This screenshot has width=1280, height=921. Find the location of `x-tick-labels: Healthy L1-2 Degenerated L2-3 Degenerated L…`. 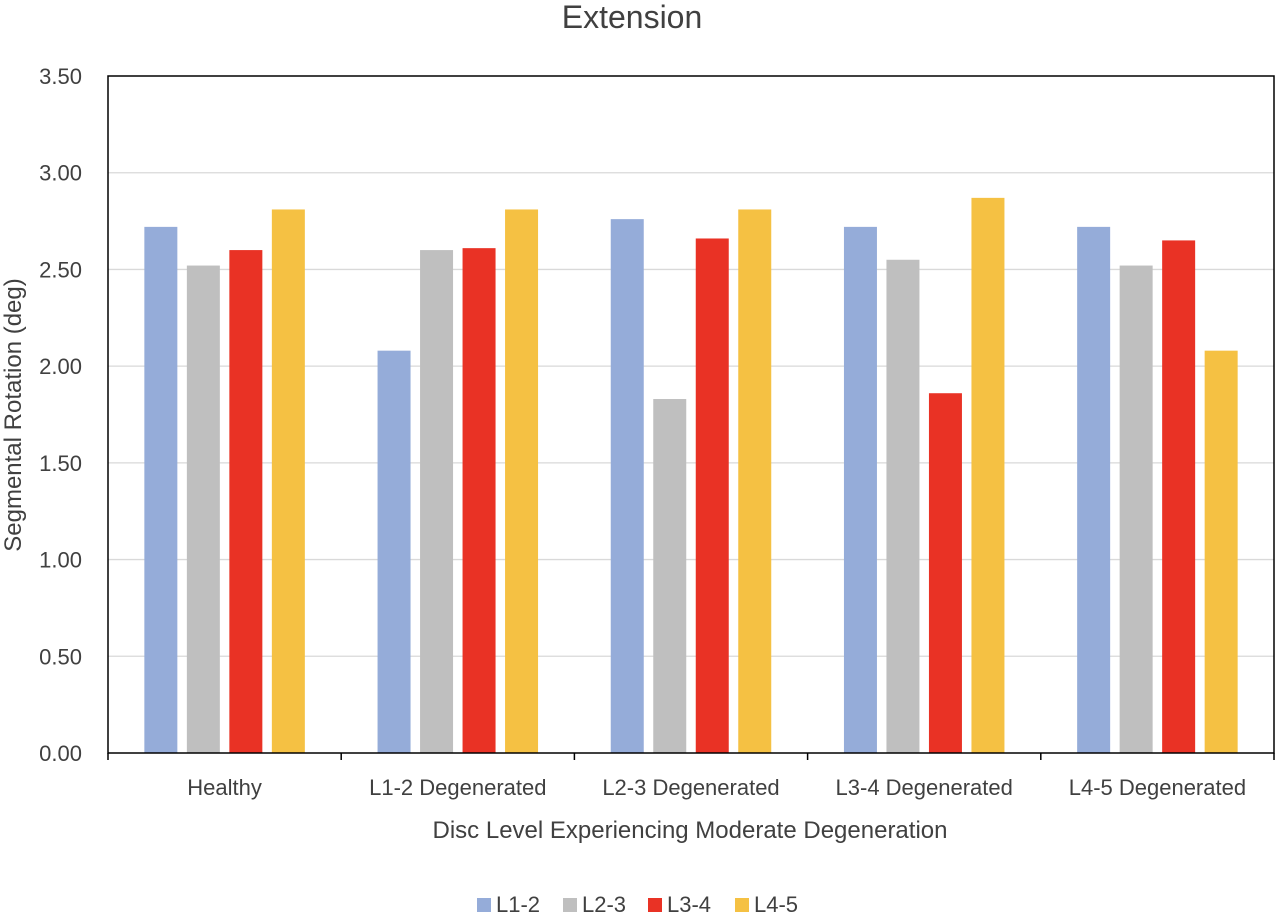

x-tick-labels: Healthy L1-2 Degenerated L2-3 Degenerated L… is located at coordinates (716, 787).